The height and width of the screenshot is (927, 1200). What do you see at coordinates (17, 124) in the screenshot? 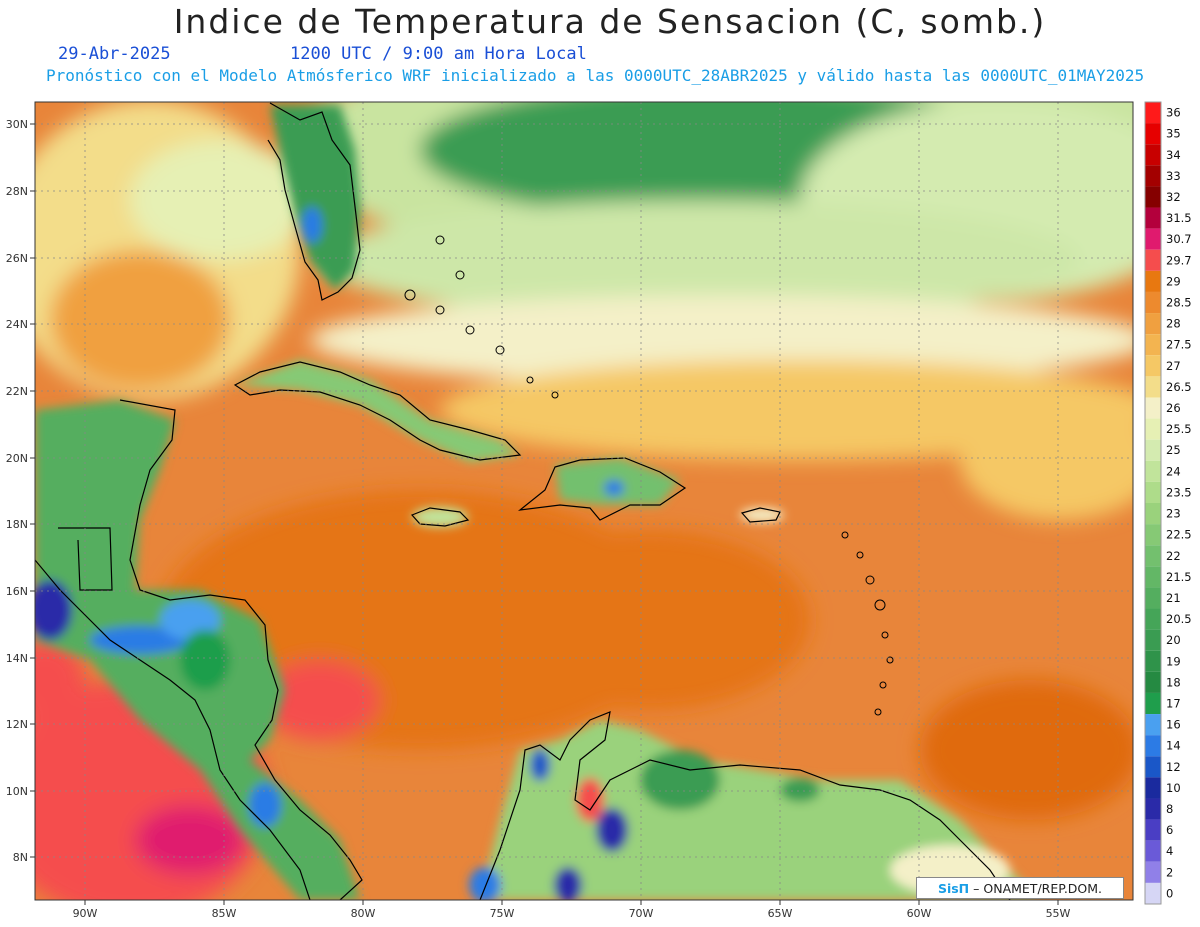
I see `lat-label: 30N` at bounding box center [17, 124].